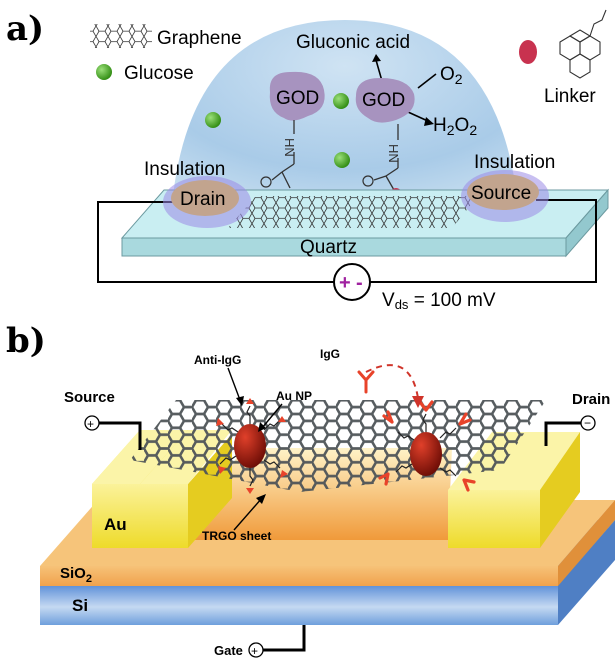 The height and width of the screenshot is (664, 615). What do you see at coordinates (104, 72) in the screenshot?
I see `glucose-legend-icon` at bounding box center [104, 72].